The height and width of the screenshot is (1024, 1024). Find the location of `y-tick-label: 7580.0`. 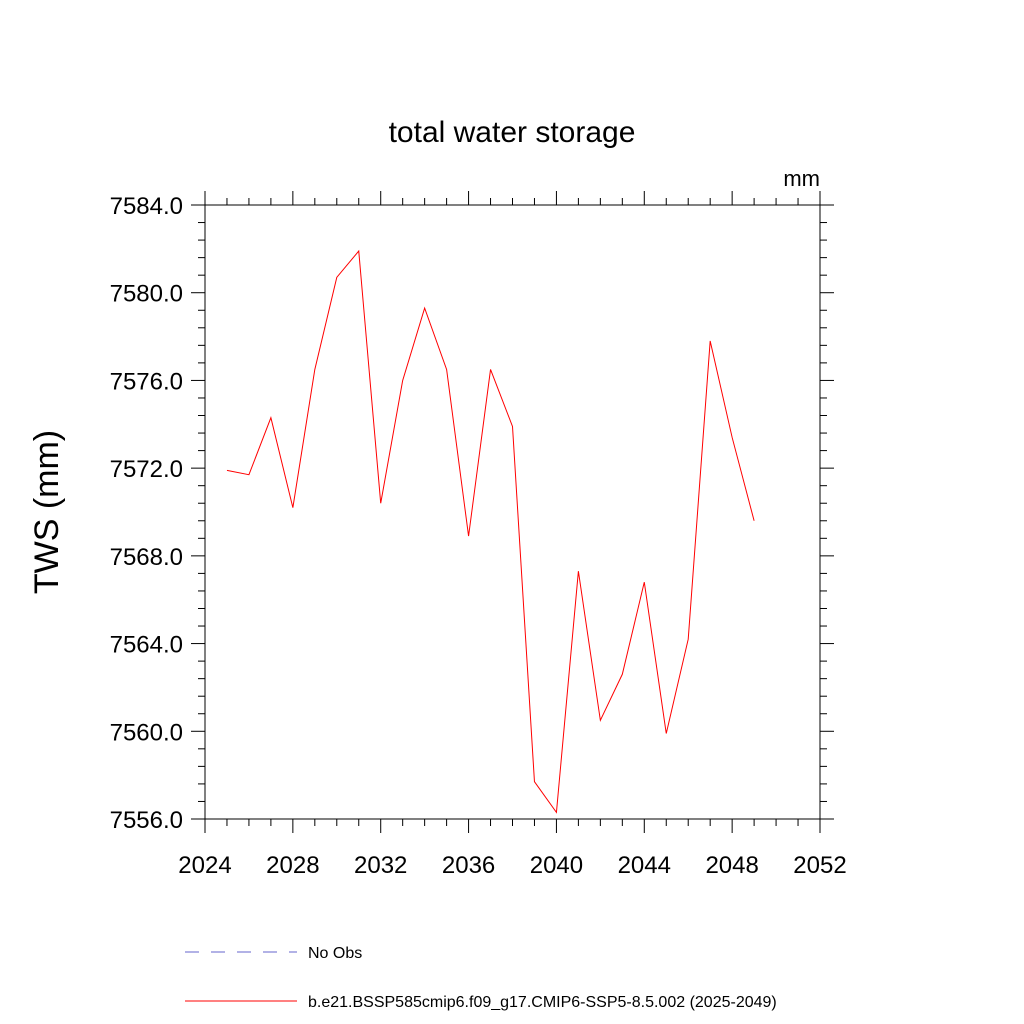

y-tick-label: 7580.0 is located at coordinates (146, 294).